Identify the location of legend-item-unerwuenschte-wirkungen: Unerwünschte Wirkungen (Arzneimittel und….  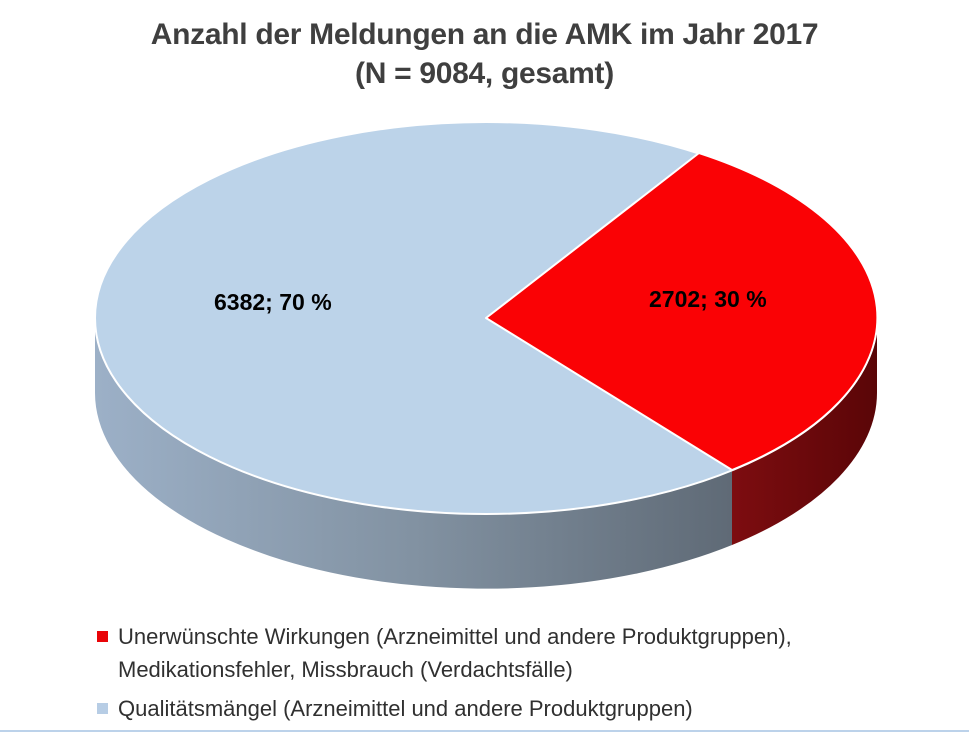
(513, 653).